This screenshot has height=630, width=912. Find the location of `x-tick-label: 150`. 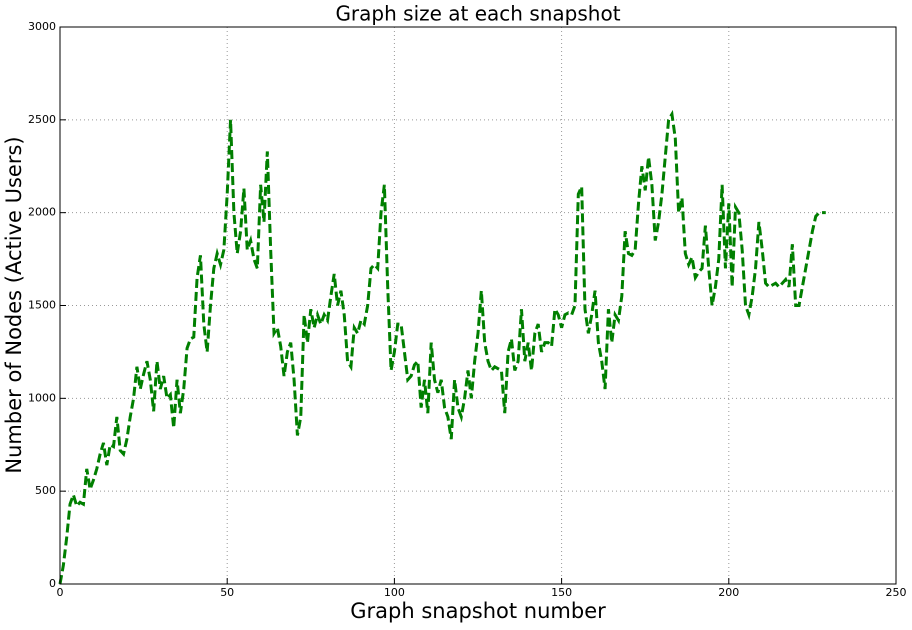

x-tick-label: 150 is located at coordinates (561, 592).